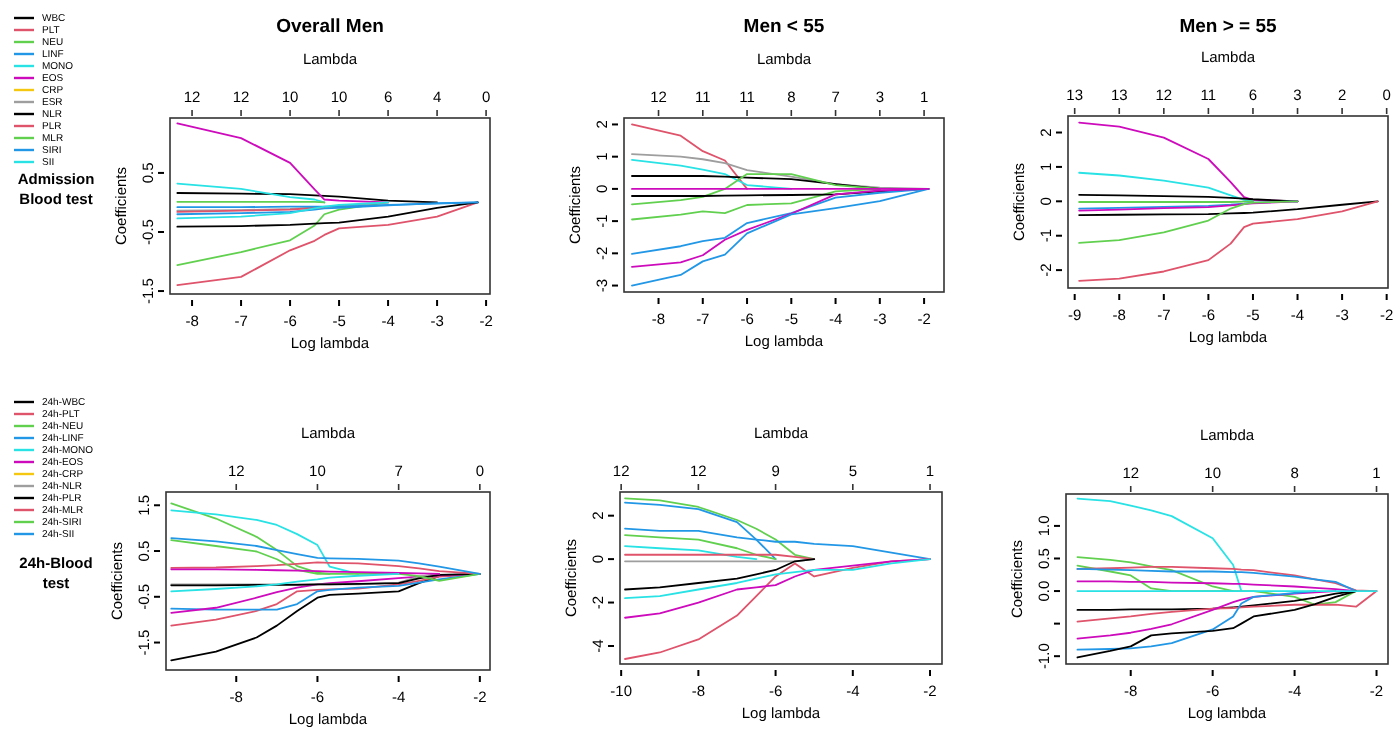  What do you see at coordinates (1228, 27) in the screenshot?
I see `chart-title: Men > = 55` at bounding box center [1228, 27].